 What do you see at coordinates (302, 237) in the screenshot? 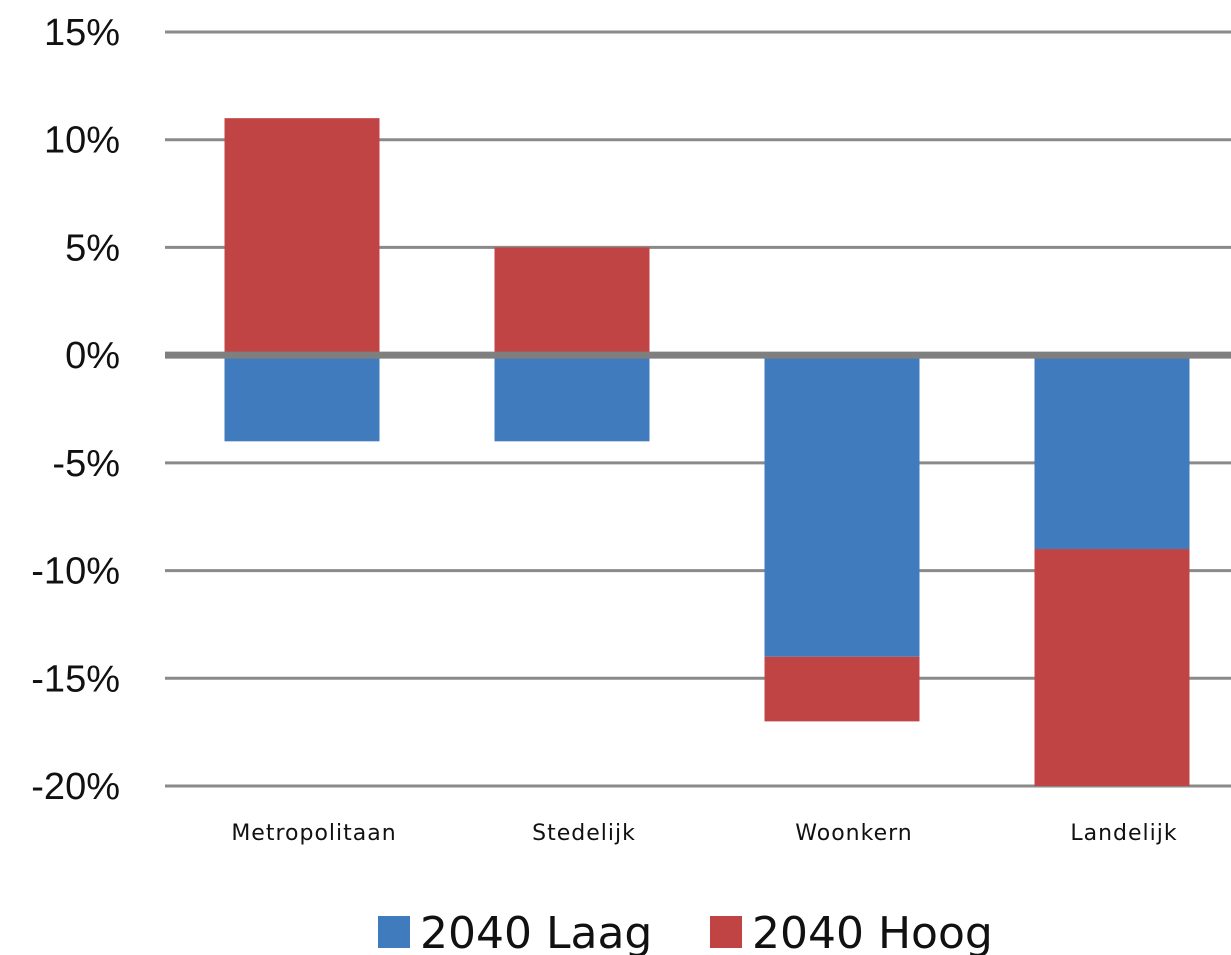
I see `bar-metropolitaan-2040-hoog` at bounding box center [302, 237].